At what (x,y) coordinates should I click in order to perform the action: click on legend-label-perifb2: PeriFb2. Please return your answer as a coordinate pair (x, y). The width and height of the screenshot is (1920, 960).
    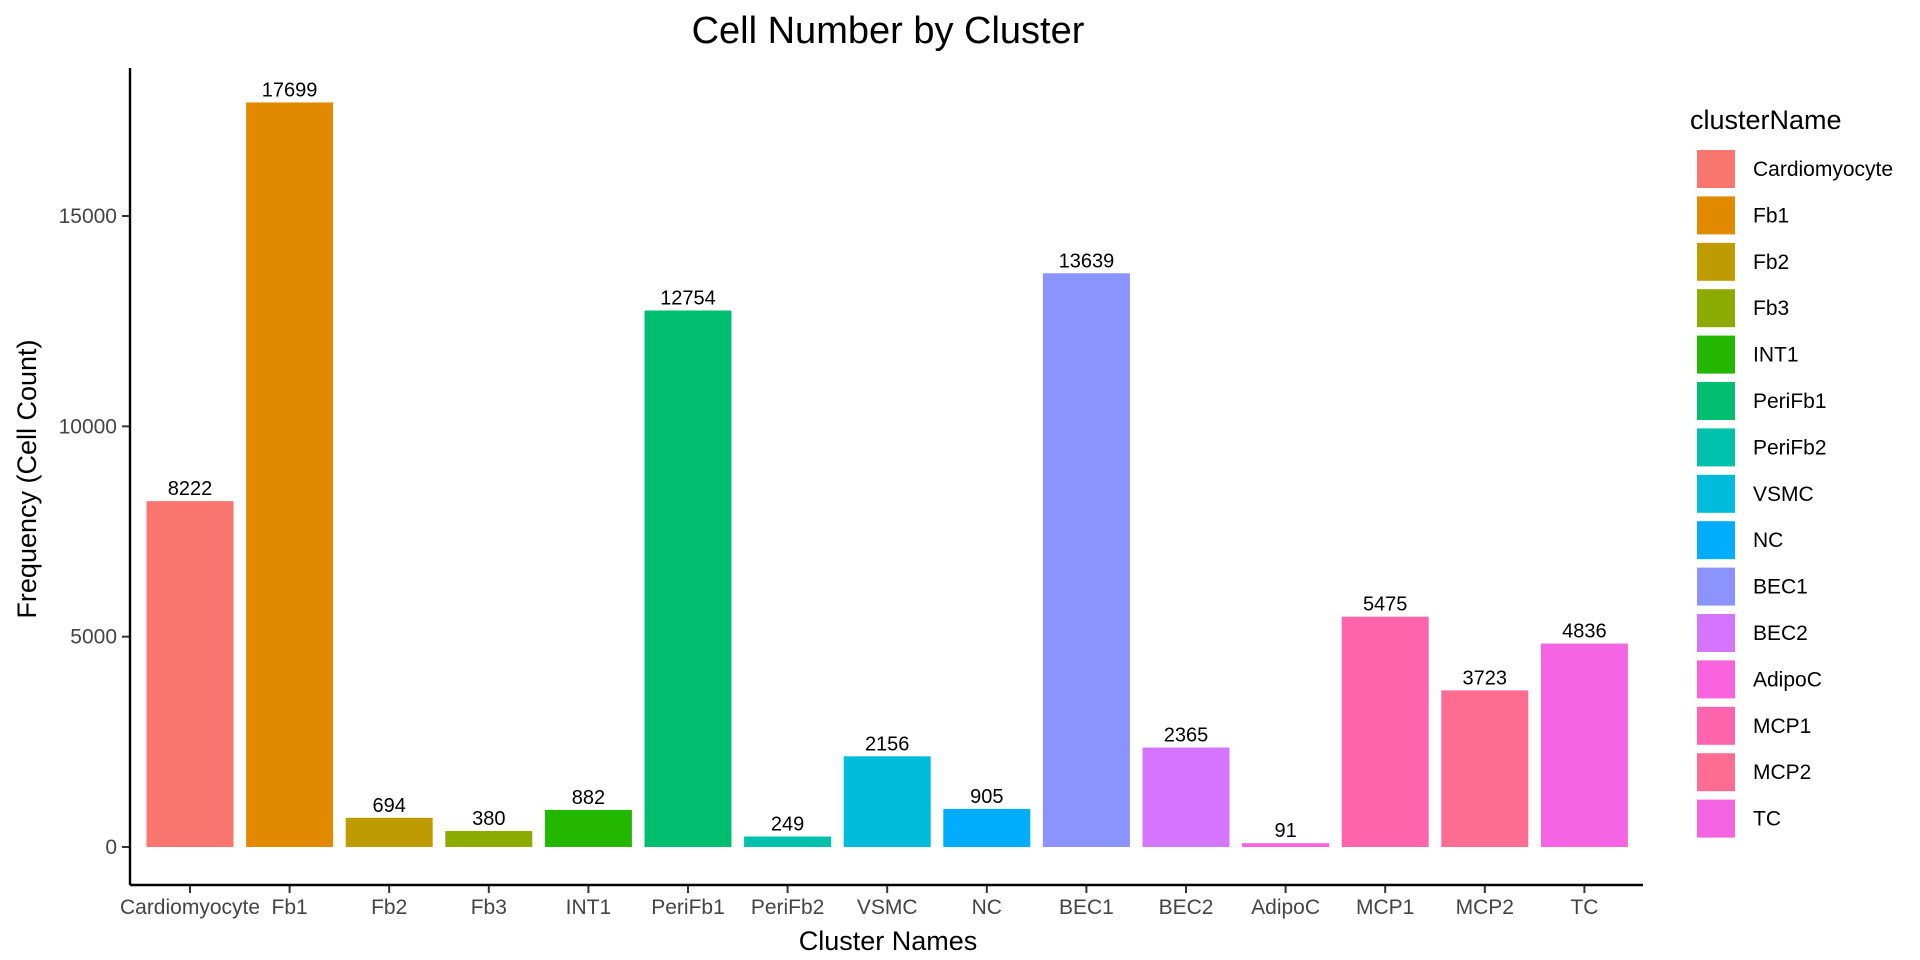
    Looking at the image, I should click on (1790, 447).